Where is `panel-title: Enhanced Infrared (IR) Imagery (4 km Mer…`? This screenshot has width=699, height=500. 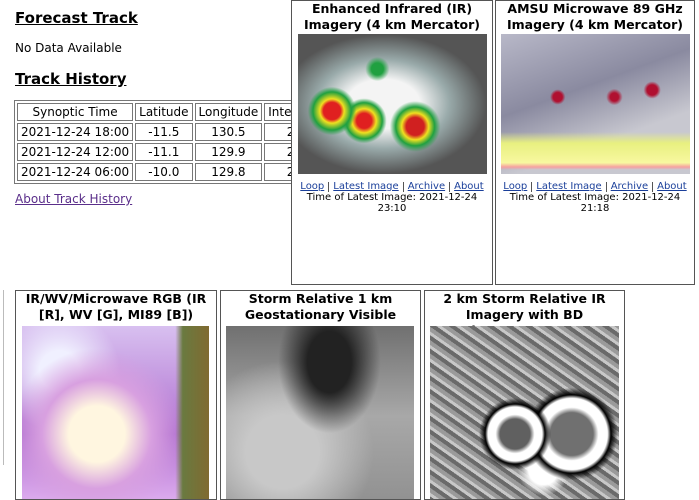 panel-title: Enhanced Infrared (IR) Imagery (4 km Mer… is located at coordinates (392, 16).